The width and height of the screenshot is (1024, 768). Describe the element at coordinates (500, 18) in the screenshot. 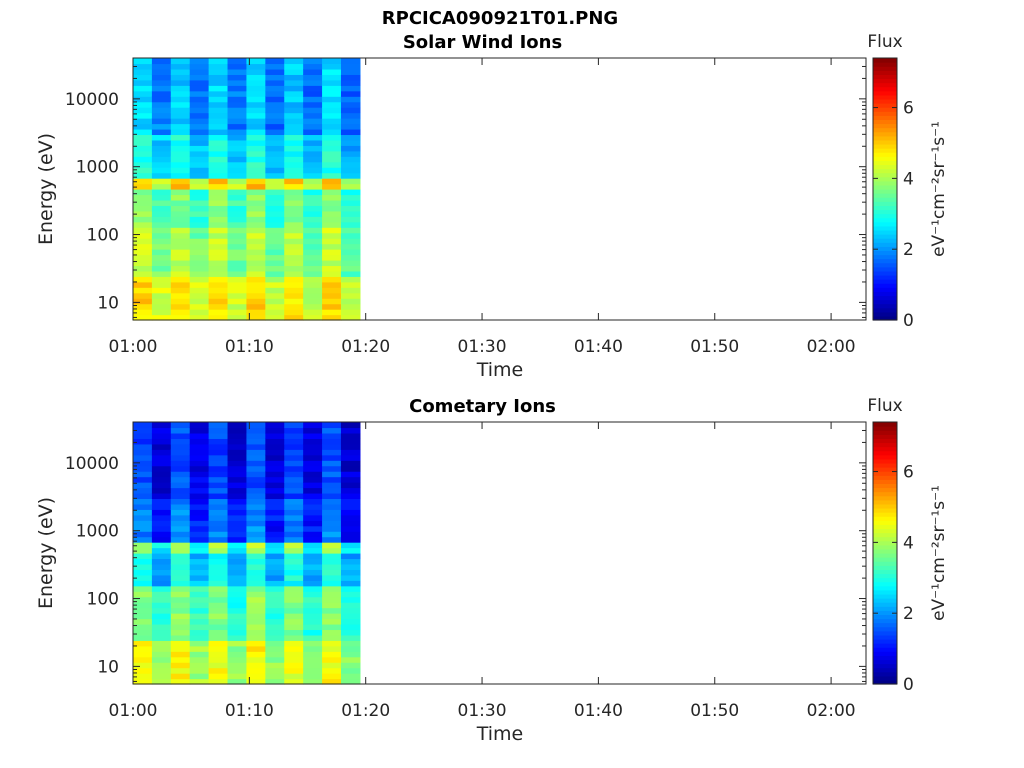

I see `figure-title: RPCICA090921T01.PNG` at that location.